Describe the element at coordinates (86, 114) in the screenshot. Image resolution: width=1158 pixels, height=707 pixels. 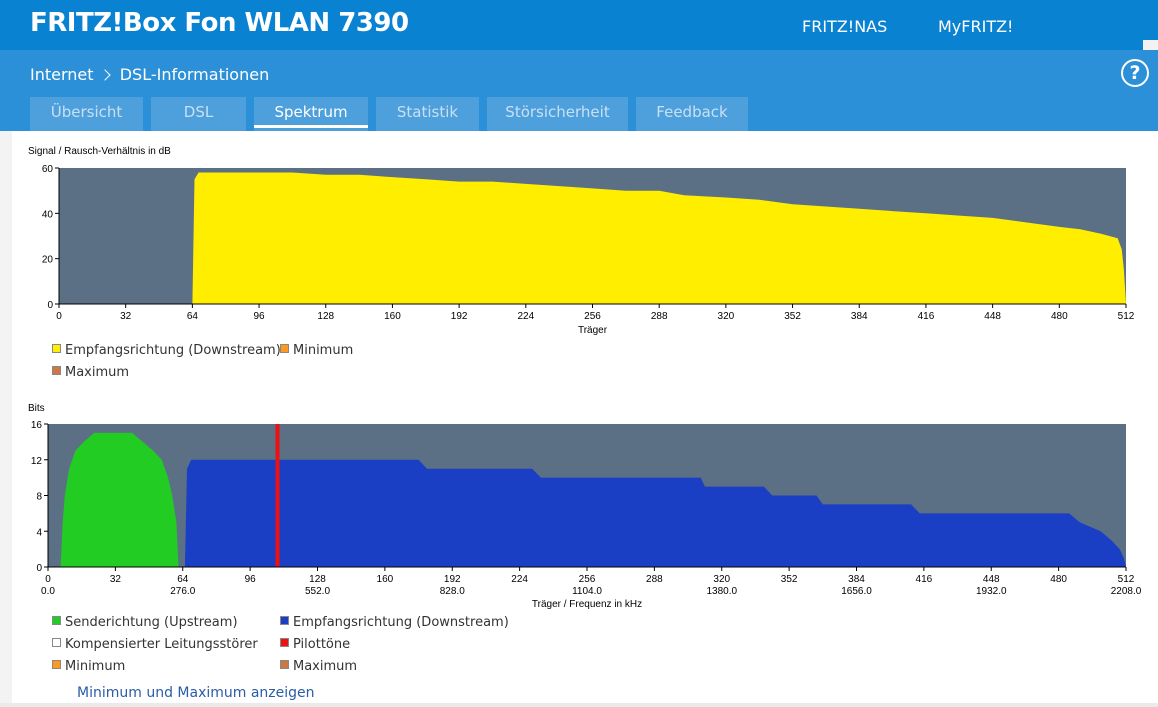
I see `tab-uebersicht: Übersicht` at that location.